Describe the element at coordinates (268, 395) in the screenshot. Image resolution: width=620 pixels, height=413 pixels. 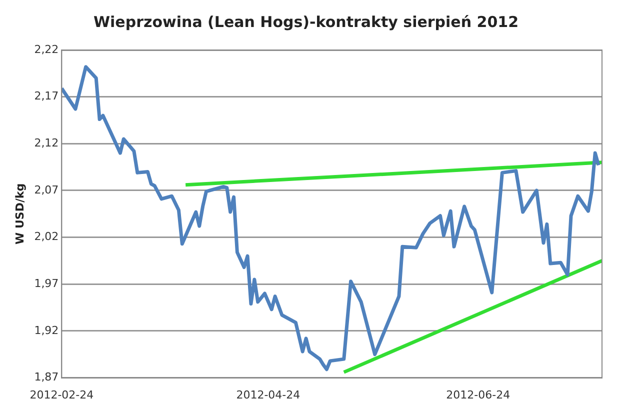
I see `x-tick-label: 2012-04-24` at that location.